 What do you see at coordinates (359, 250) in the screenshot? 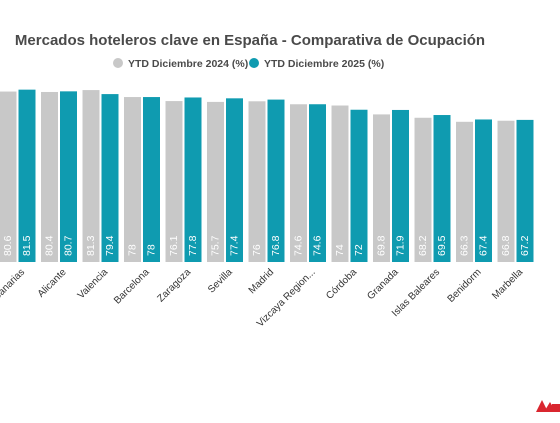
I see `bar-value-label: 72` at bounding box center [359, 250].